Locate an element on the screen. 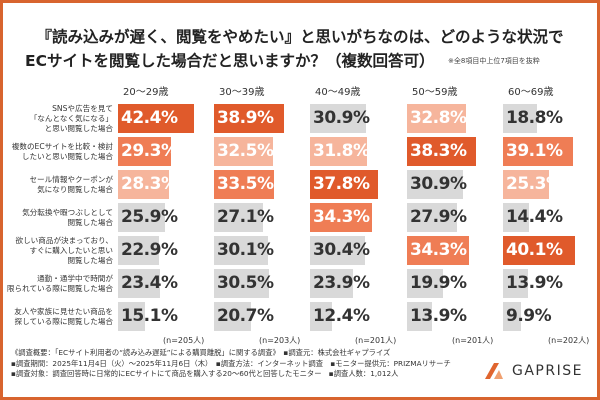 The width and height of the screenshot is (600, 400). gaprise-logo: GAPRISE is located at coordinates (534, 371).